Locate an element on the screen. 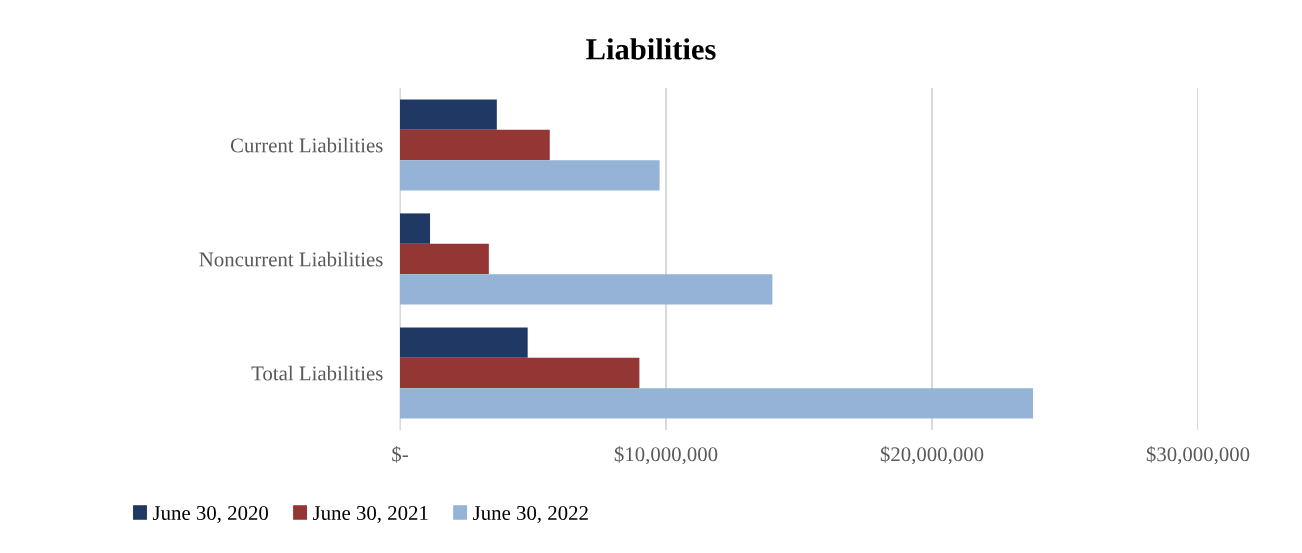 This screenshot has height=553, width=1302. x-tick-label: $20,000,000 is located at coordinates (932, 455).